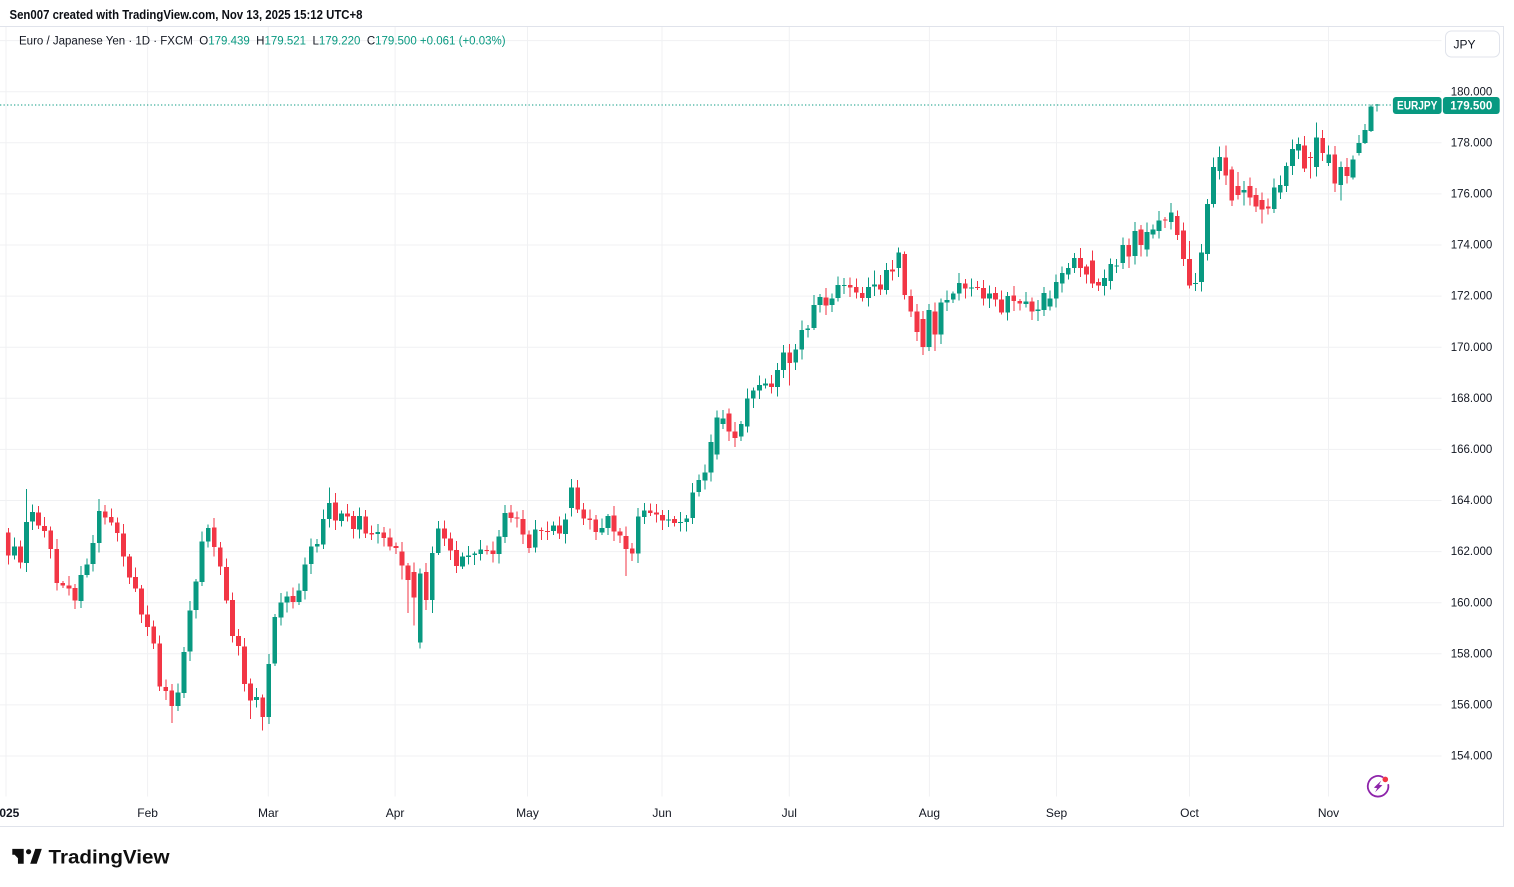 This screenshot has height=887, width=1514. I want to click on svg-text: 178.000, so click(1472, 143).